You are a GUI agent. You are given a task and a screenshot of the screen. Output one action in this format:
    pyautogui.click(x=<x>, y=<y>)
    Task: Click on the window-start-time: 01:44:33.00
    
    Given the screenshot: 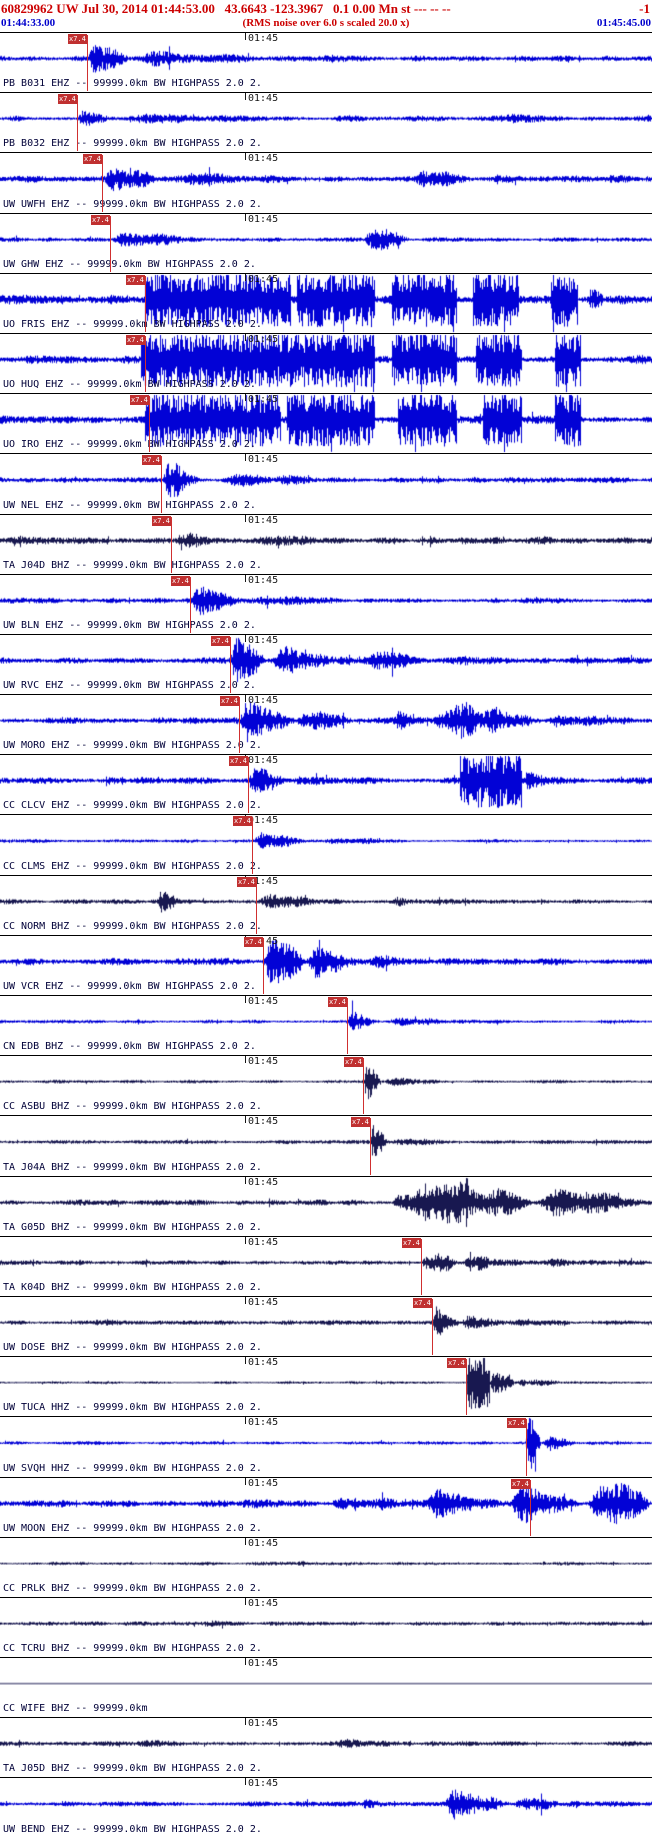 What is the action you would take?
    pyautogui.click(x=28, y=23)
    